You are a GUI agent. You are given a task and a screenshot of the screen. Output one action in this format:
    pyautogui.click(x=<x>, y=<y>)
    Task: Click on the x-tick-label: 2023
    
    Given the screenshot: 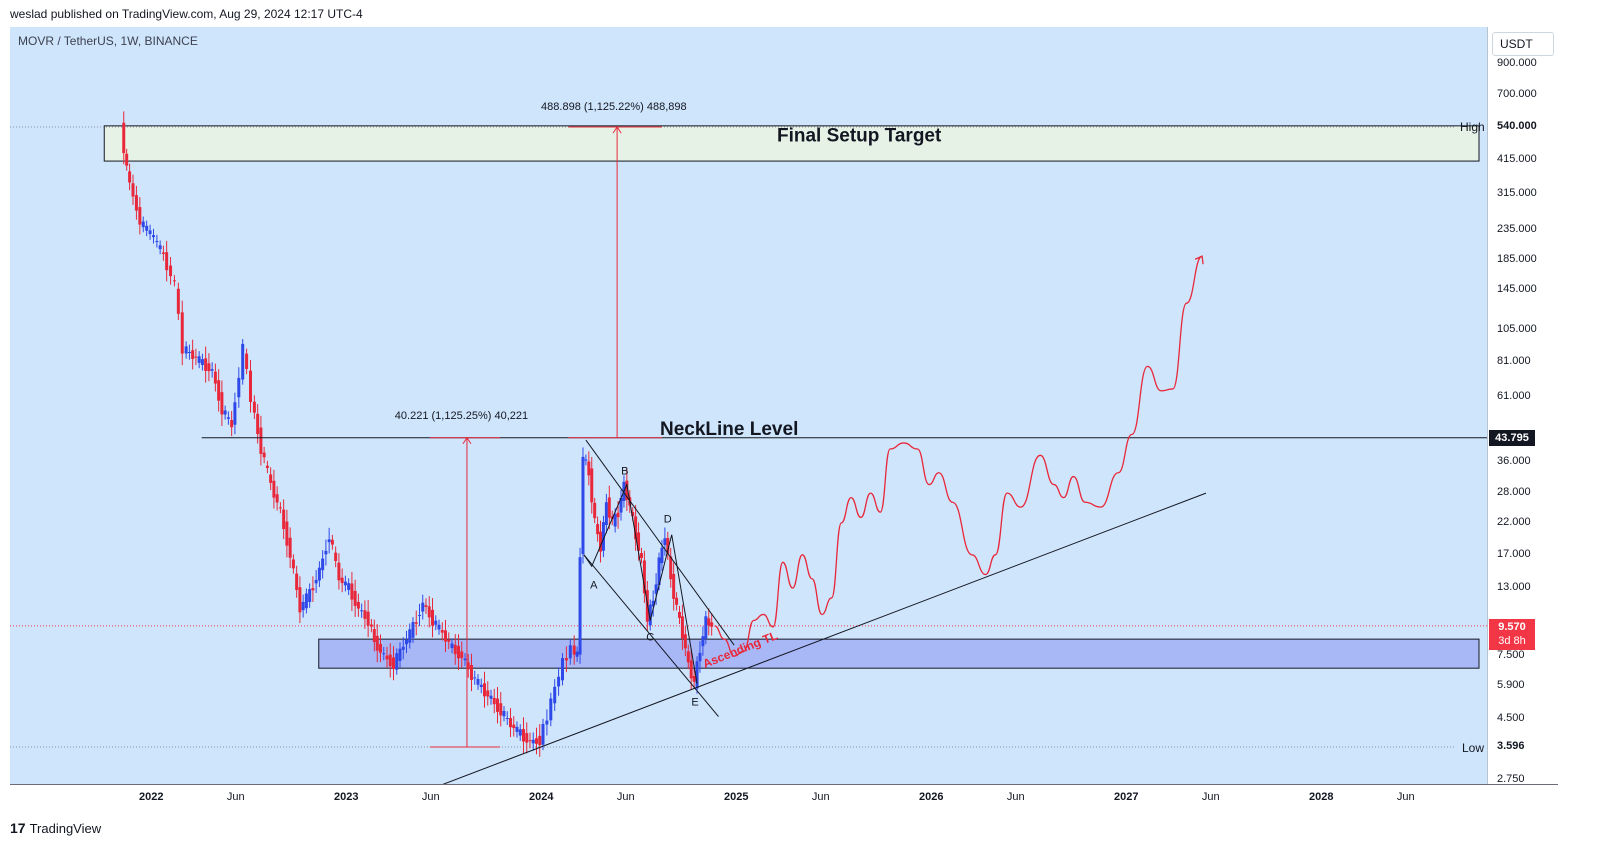 What is the action you would take?
    pyautogui.click(x=346, y=797)
    